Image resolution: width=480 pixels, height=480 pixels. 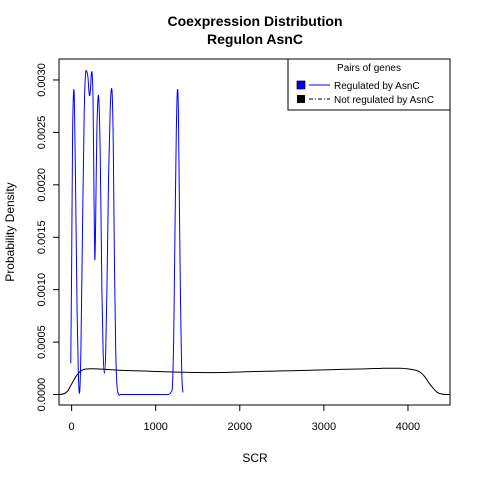 I want to click on y-tick-label: 0.0000, so click(x=42, y=395).